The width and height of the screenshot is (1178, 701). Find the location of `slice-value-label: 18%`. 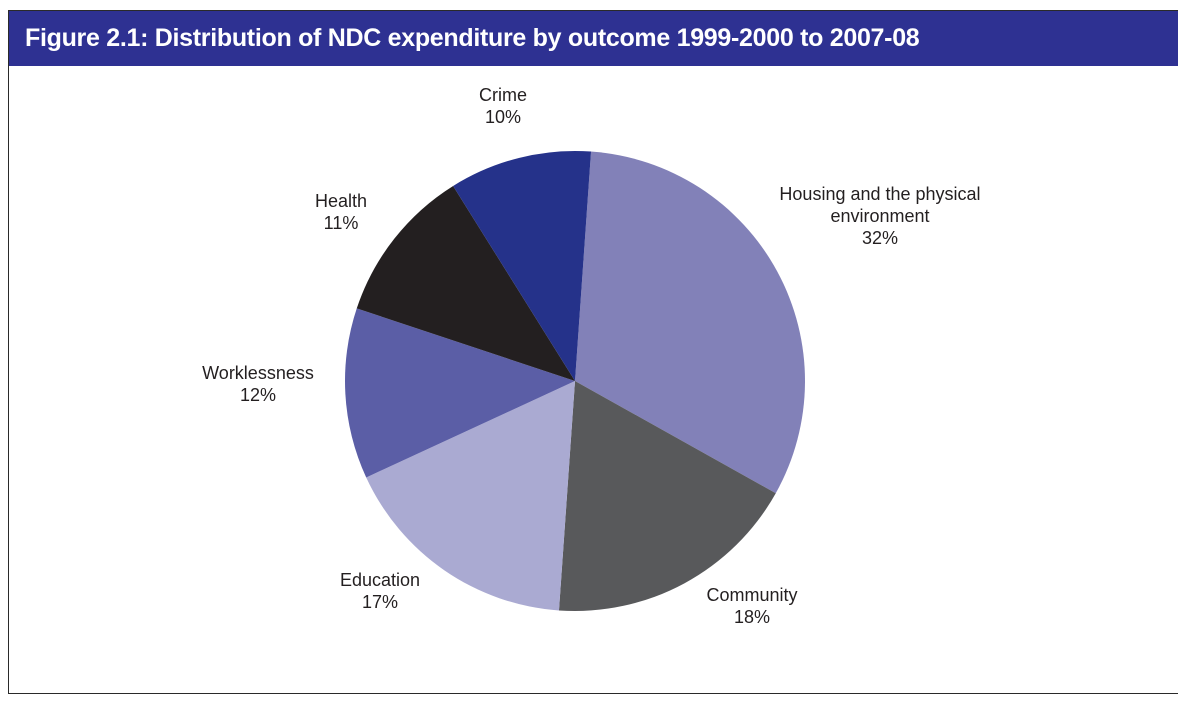

slice-value-label: 18% is located at coordinates (752, 617).